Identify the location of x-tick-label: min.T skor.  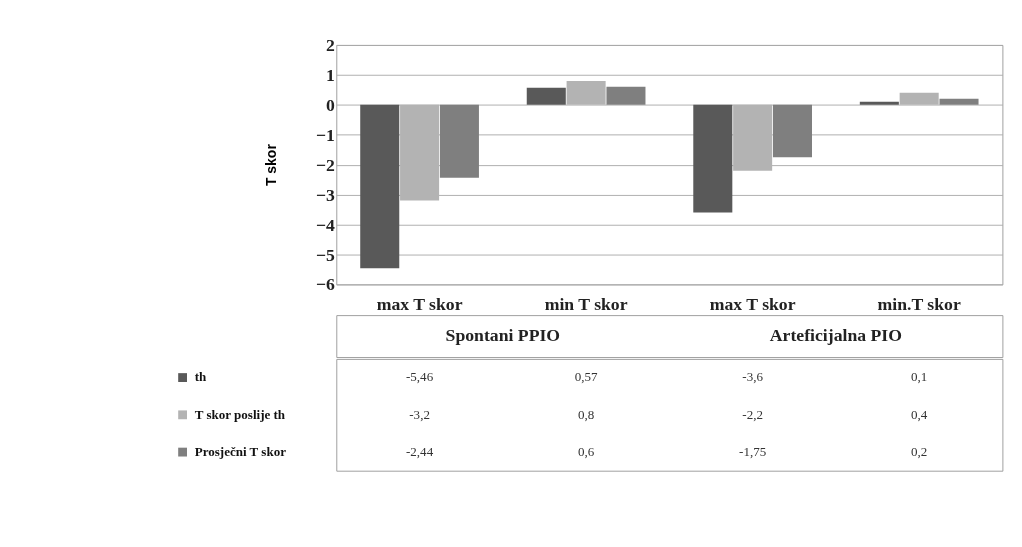
(919, 304).